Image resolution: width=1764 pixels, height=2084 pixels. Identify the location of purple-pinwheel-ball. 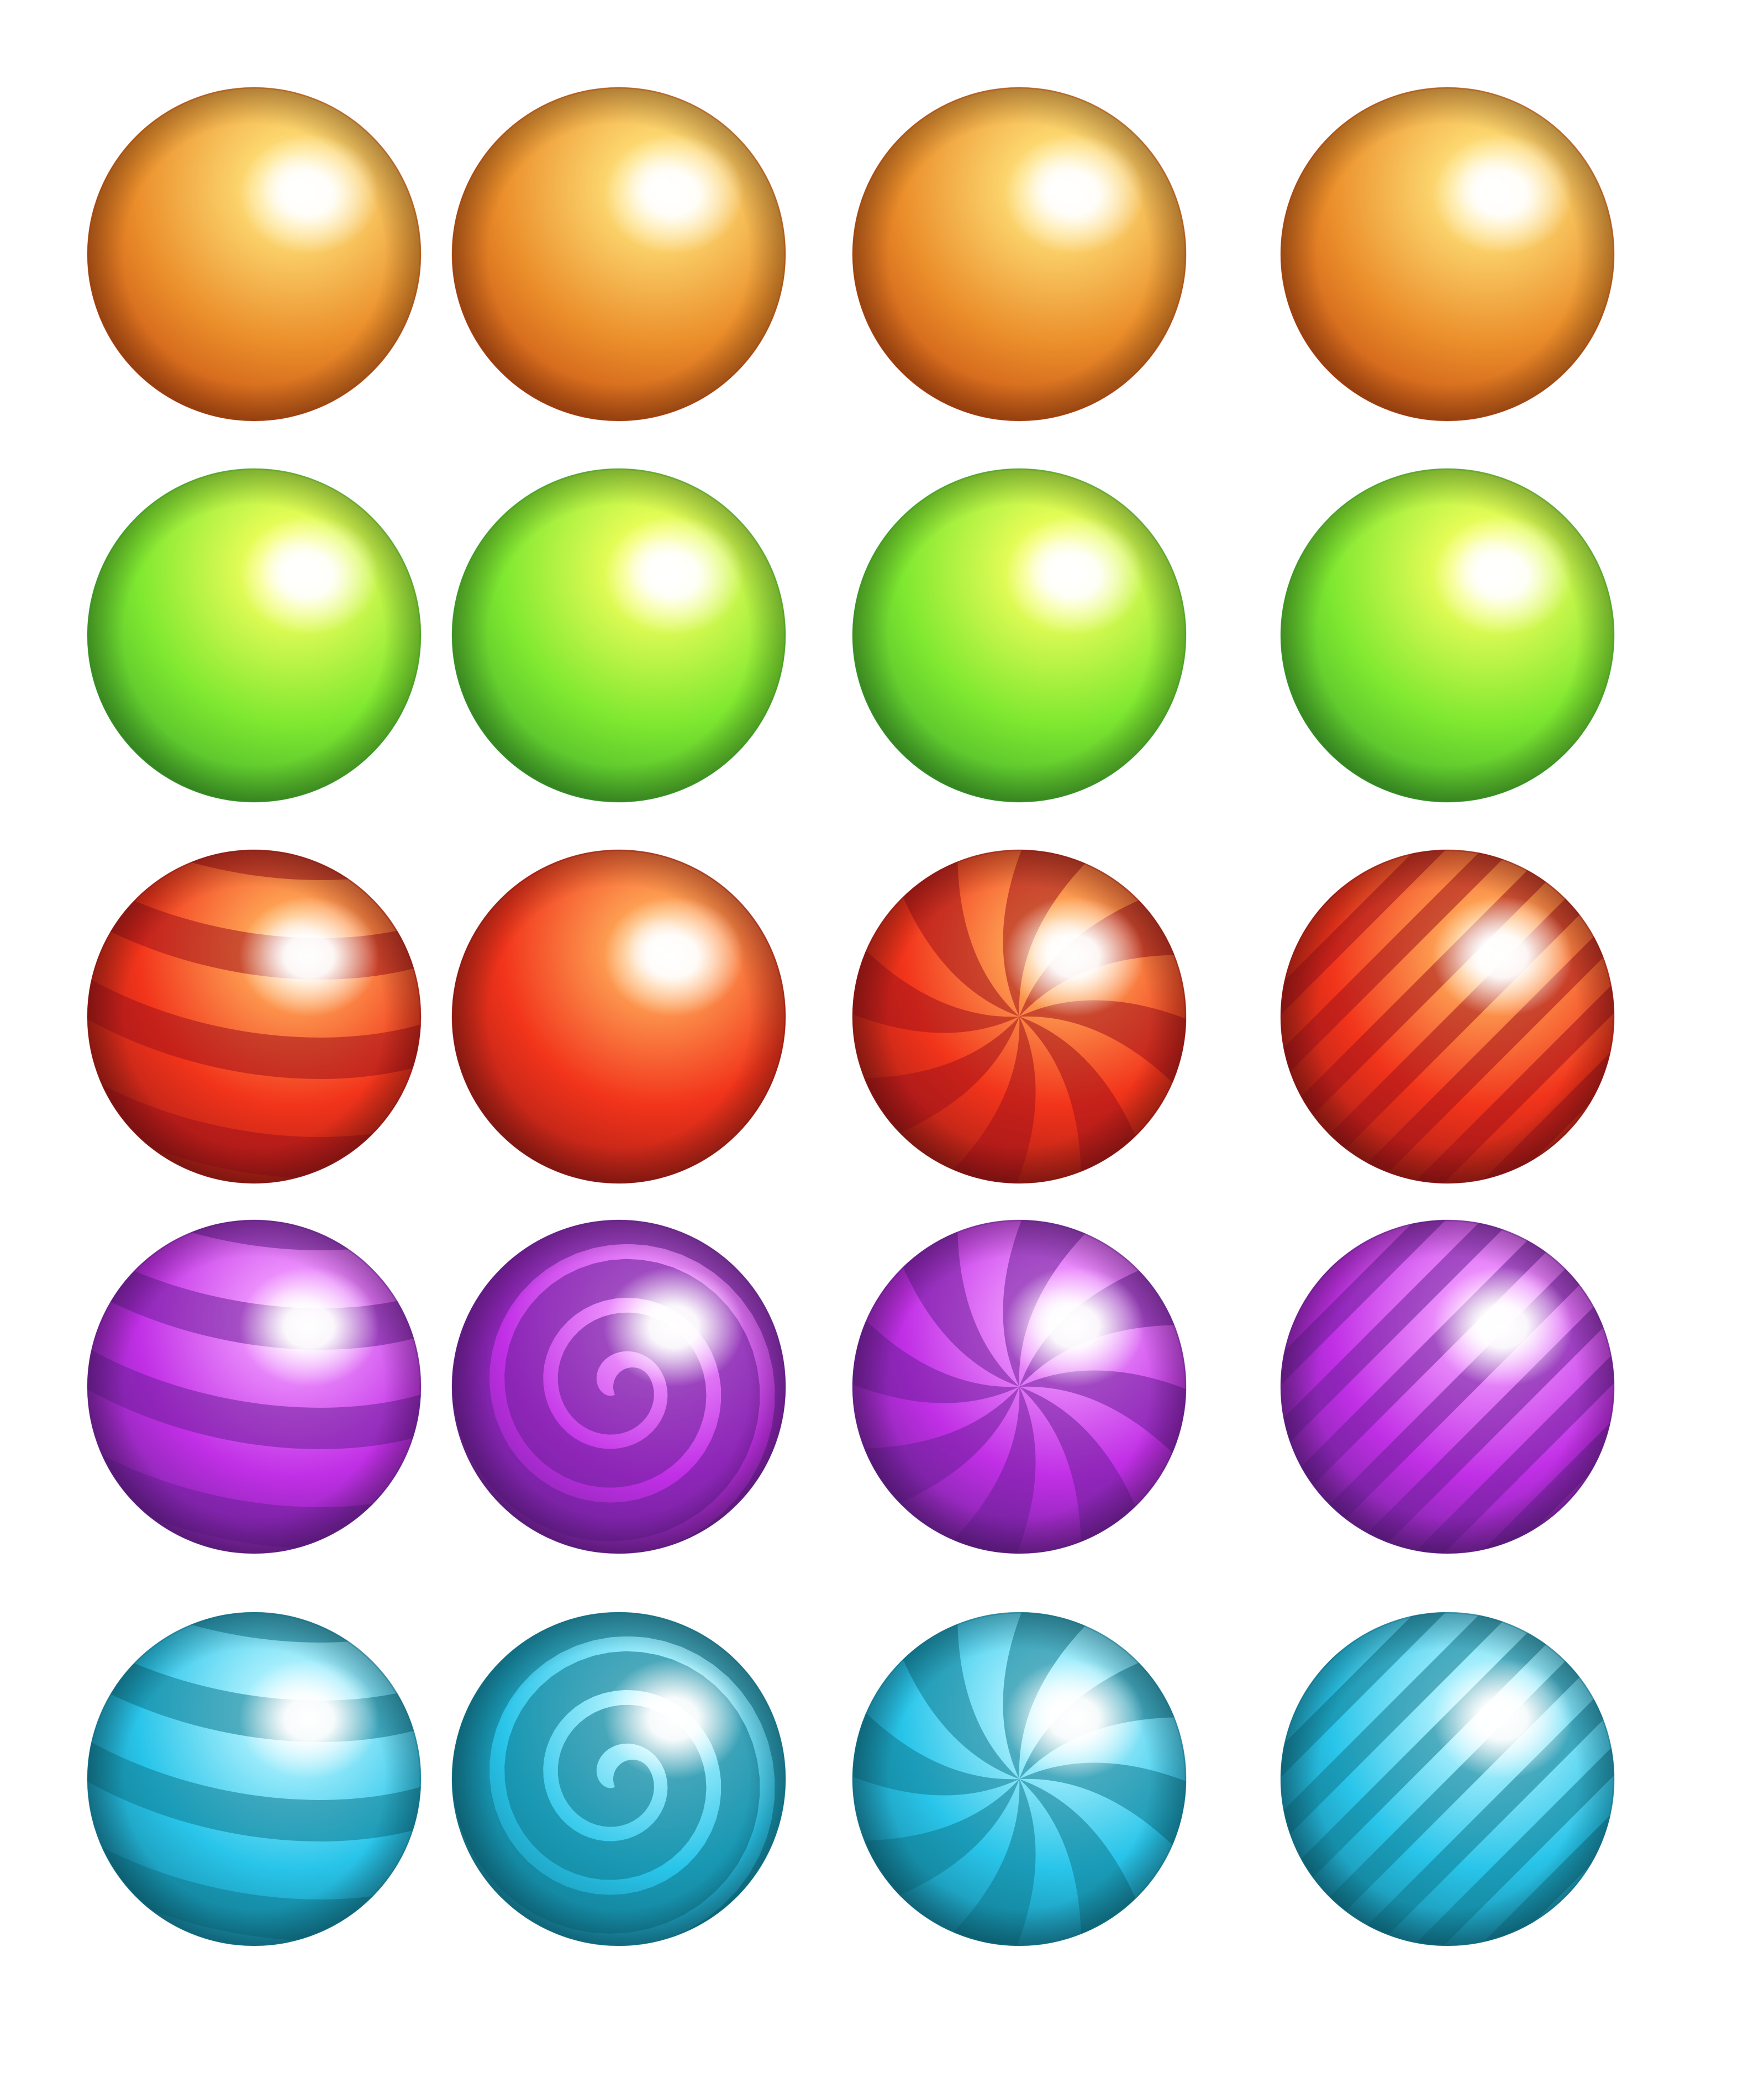
(1019, 1387).